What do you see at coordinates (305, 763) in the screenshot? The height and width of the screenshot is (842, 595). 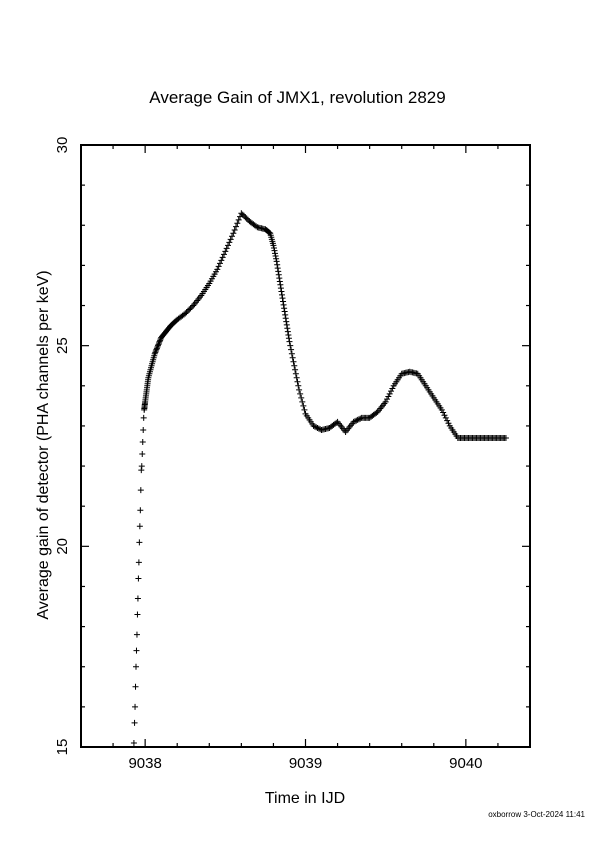 I see `x-tick-label: 9039` at bounding box center [305, 763].